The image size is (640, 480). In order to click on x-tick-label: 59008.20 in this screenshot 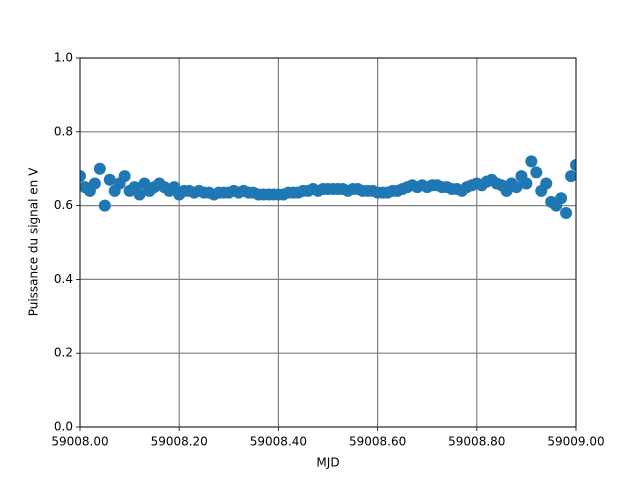, I will do `click(179, 442)`.